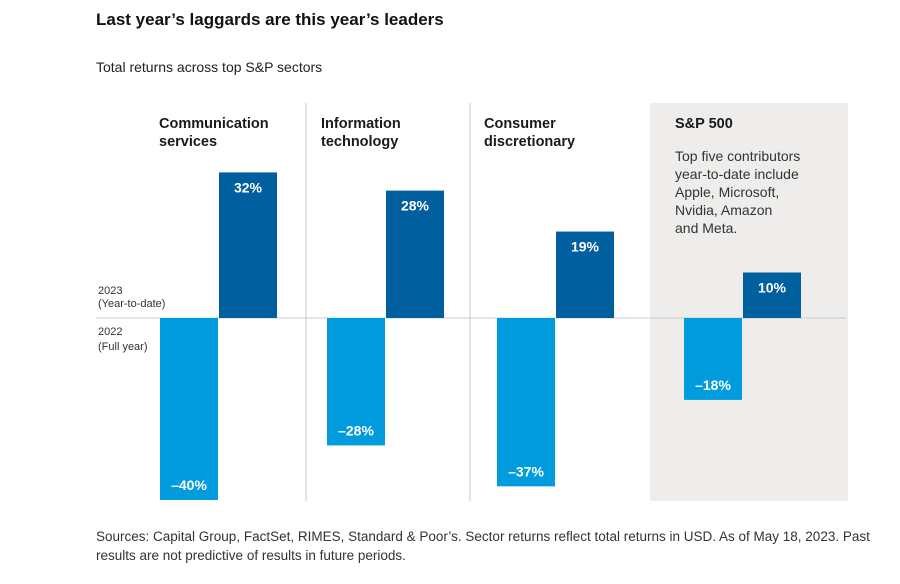 The height and width of the screenshot is (584, 900). What do you see at coordinates (361, 124) in the screenshot?
I see `group-2-name-line-1: Information` at bounding box center [361, 124].